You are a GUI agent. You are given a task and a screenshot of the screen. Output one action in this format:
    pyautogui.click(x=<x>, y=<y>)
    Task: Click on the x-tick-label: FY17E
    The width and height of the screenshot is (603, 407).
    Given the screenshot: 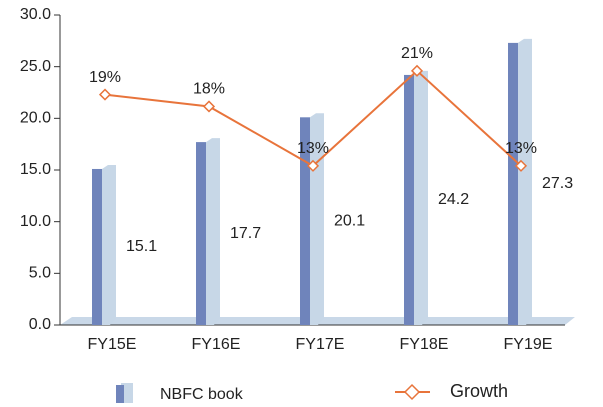 What is the action you would take?
    pyautogui.click(x=320, y=344)
    